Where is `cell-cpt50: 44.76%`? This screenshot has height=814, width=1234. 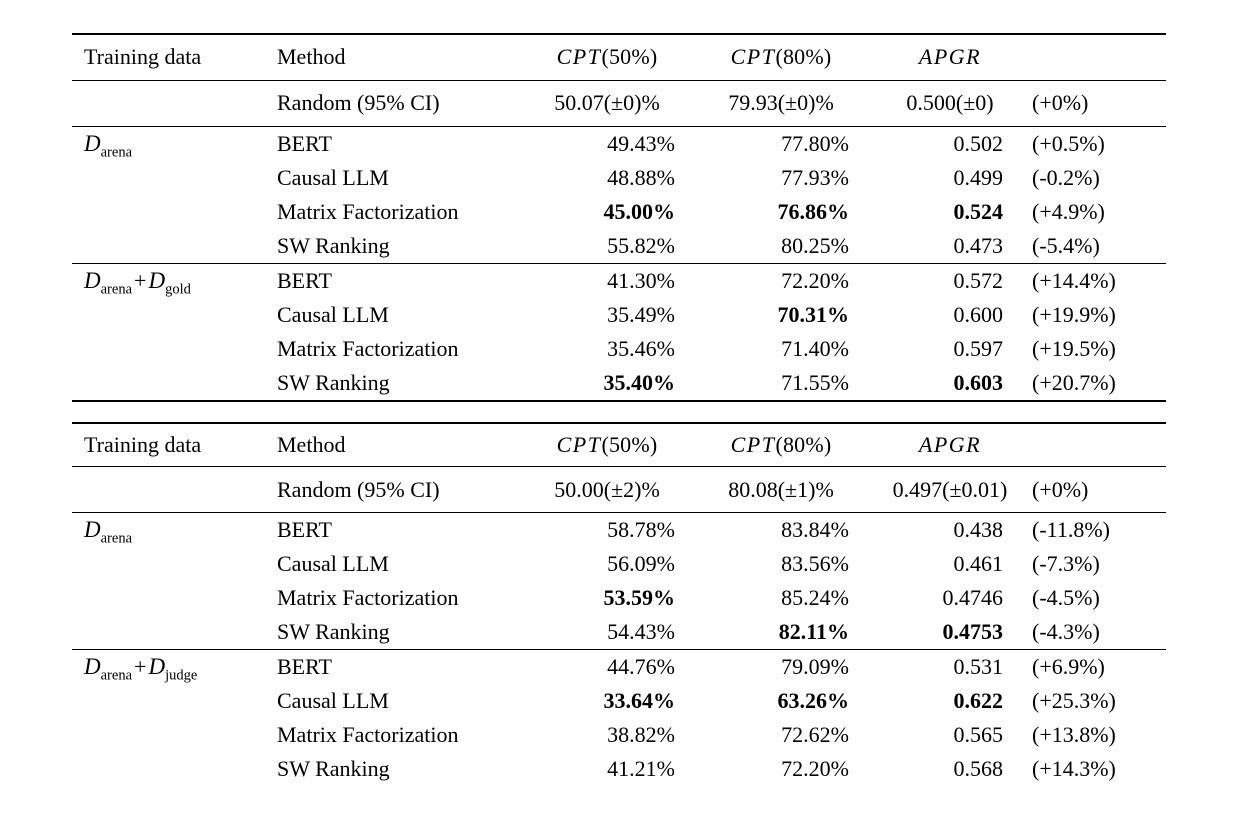
cell-cpt50: 44.76% is located at coordinates (641, 666).